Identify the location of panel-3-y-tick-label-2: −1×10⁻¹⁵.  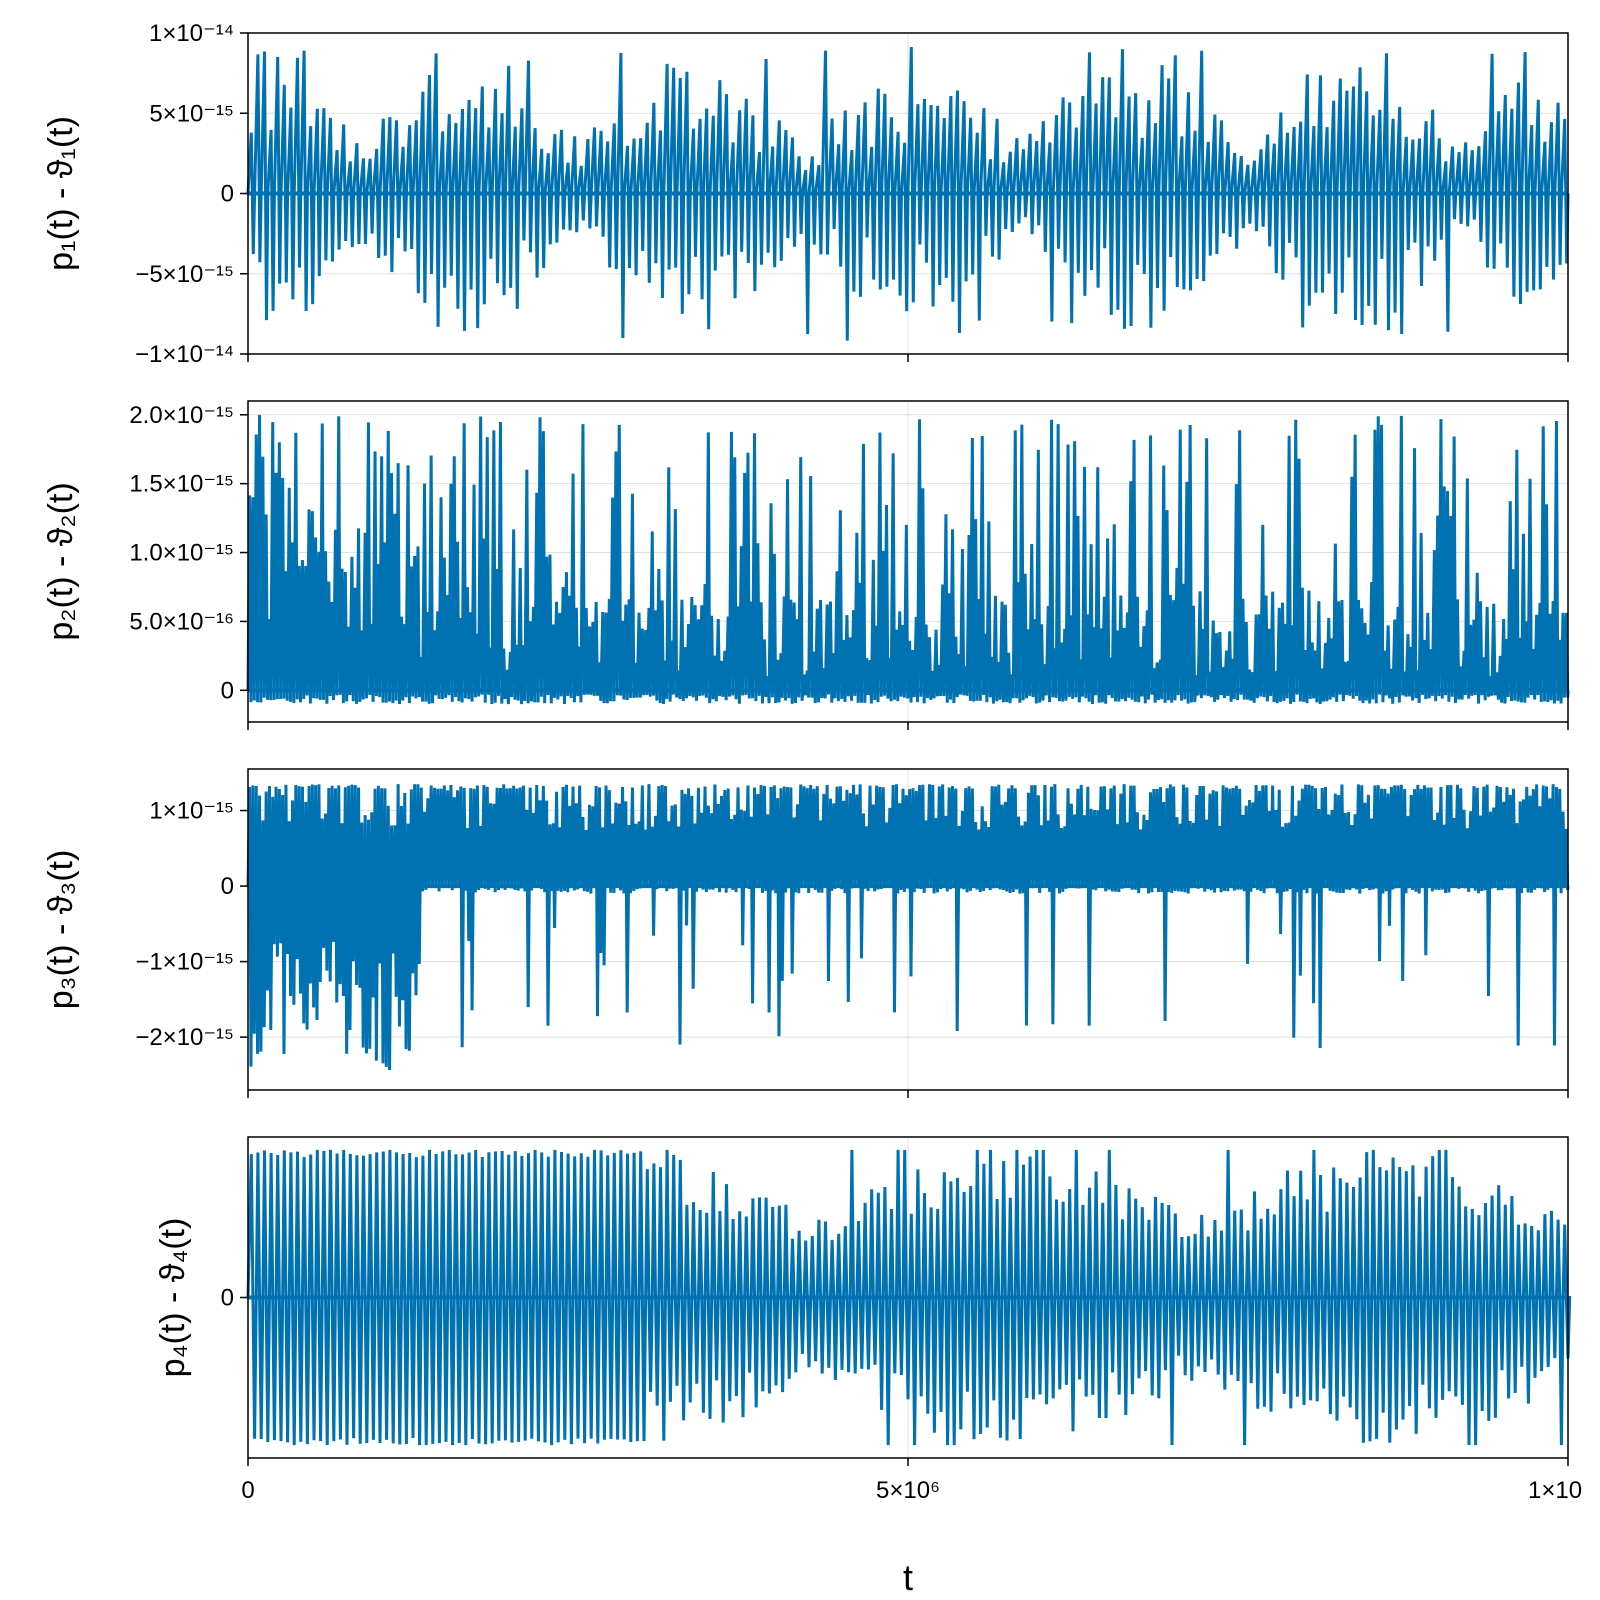
(184, 962).